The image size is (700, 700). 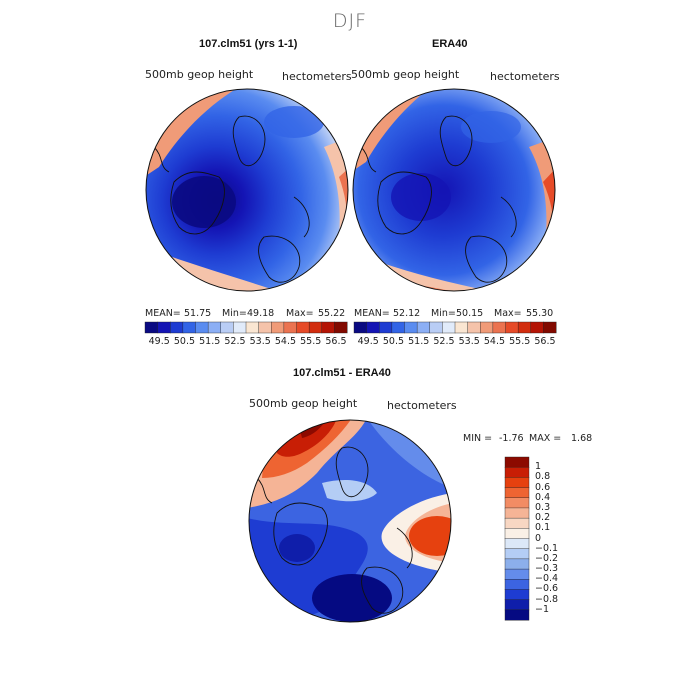 I want to click on colorbar-tick-label: 0.1, so click(x=543, y=528).